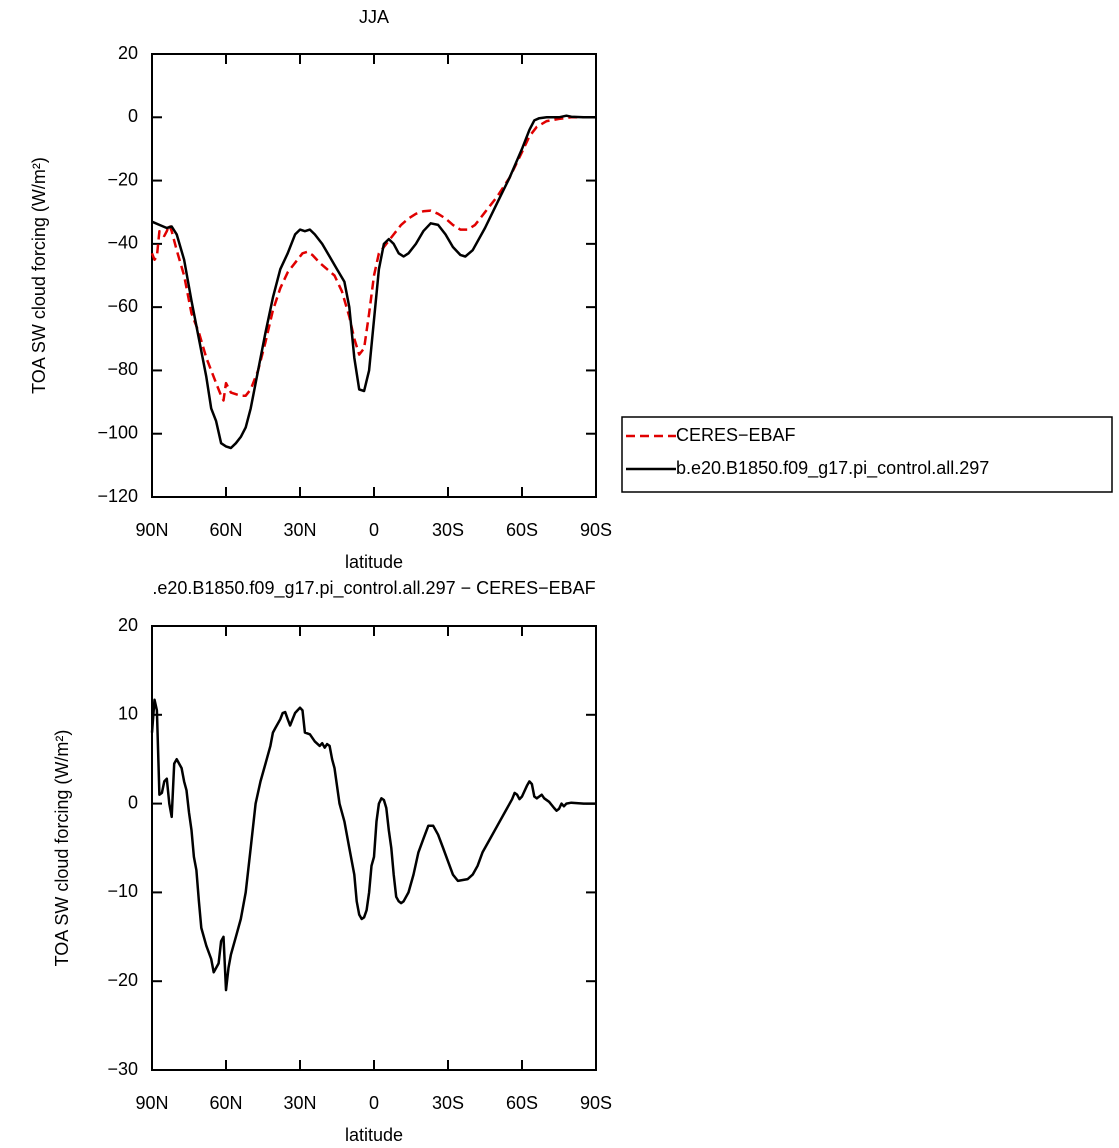  I want to click on legend-label: CERES−EBAF, so click(736, 435).